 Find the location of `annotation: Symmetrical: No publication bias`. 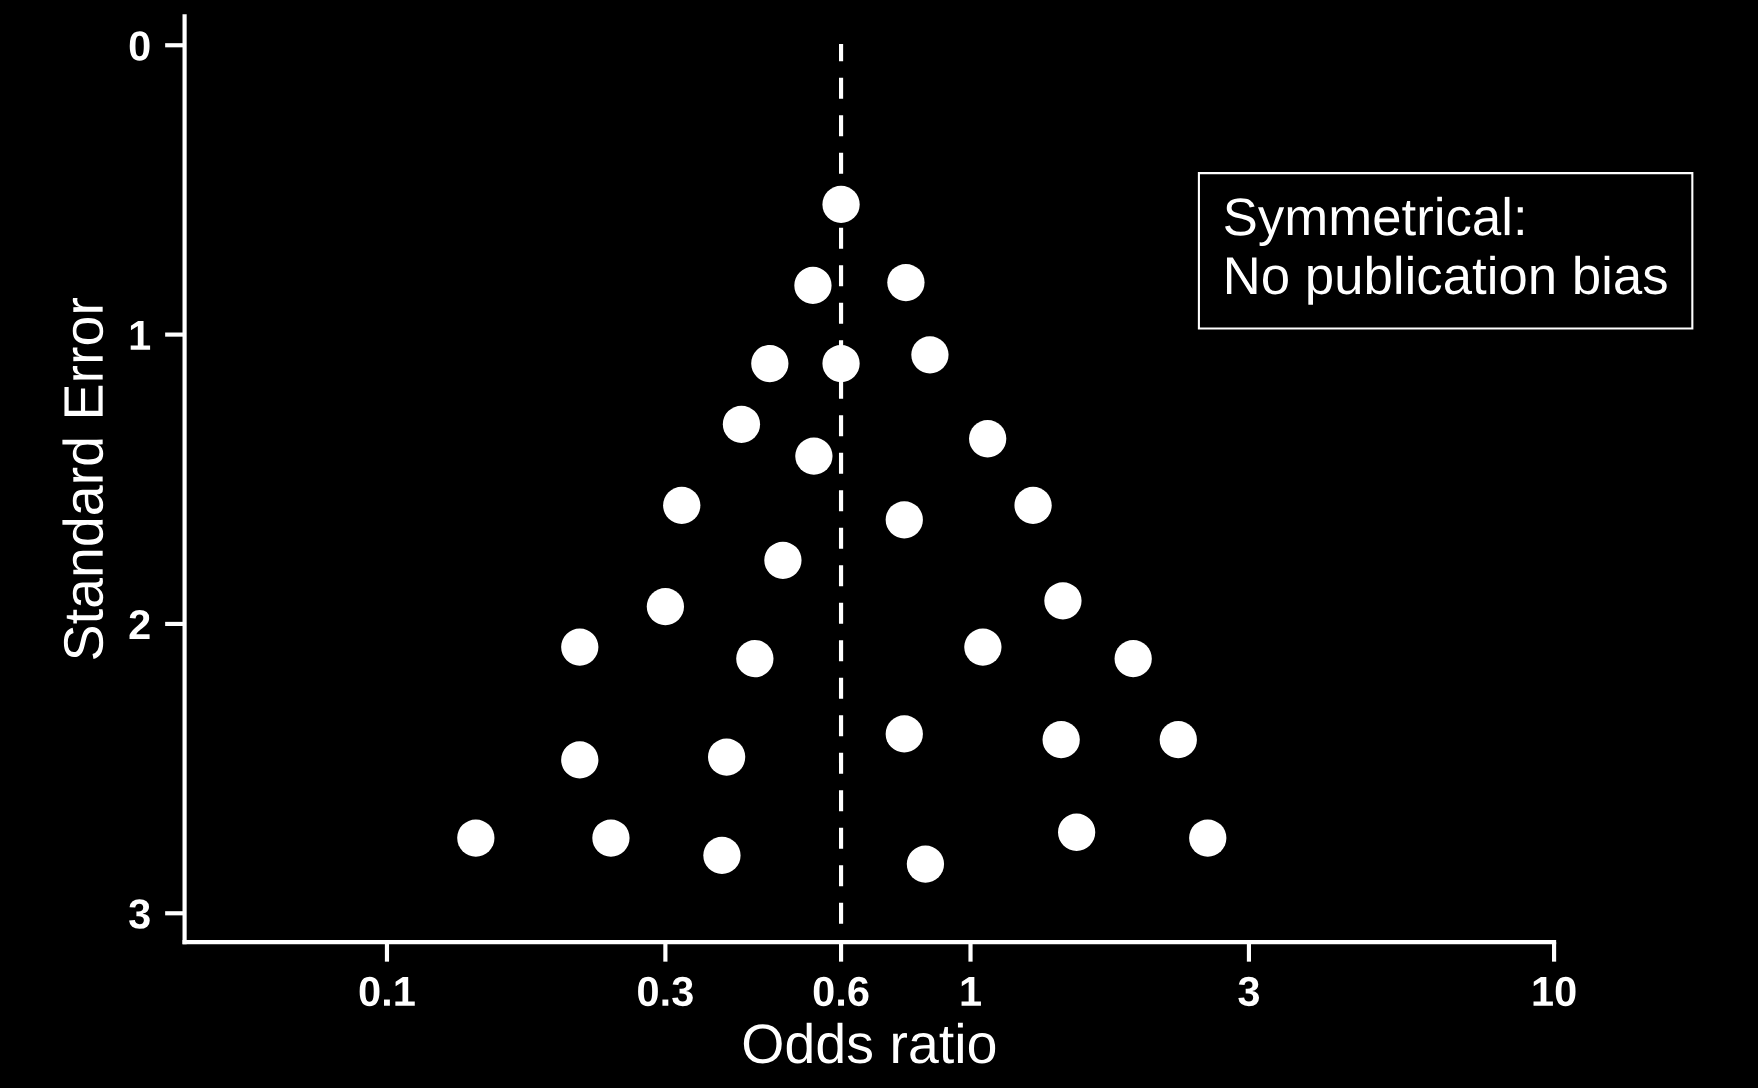

annotation: Symmetrical: No publication bias is located at coordinates (1446, 250).